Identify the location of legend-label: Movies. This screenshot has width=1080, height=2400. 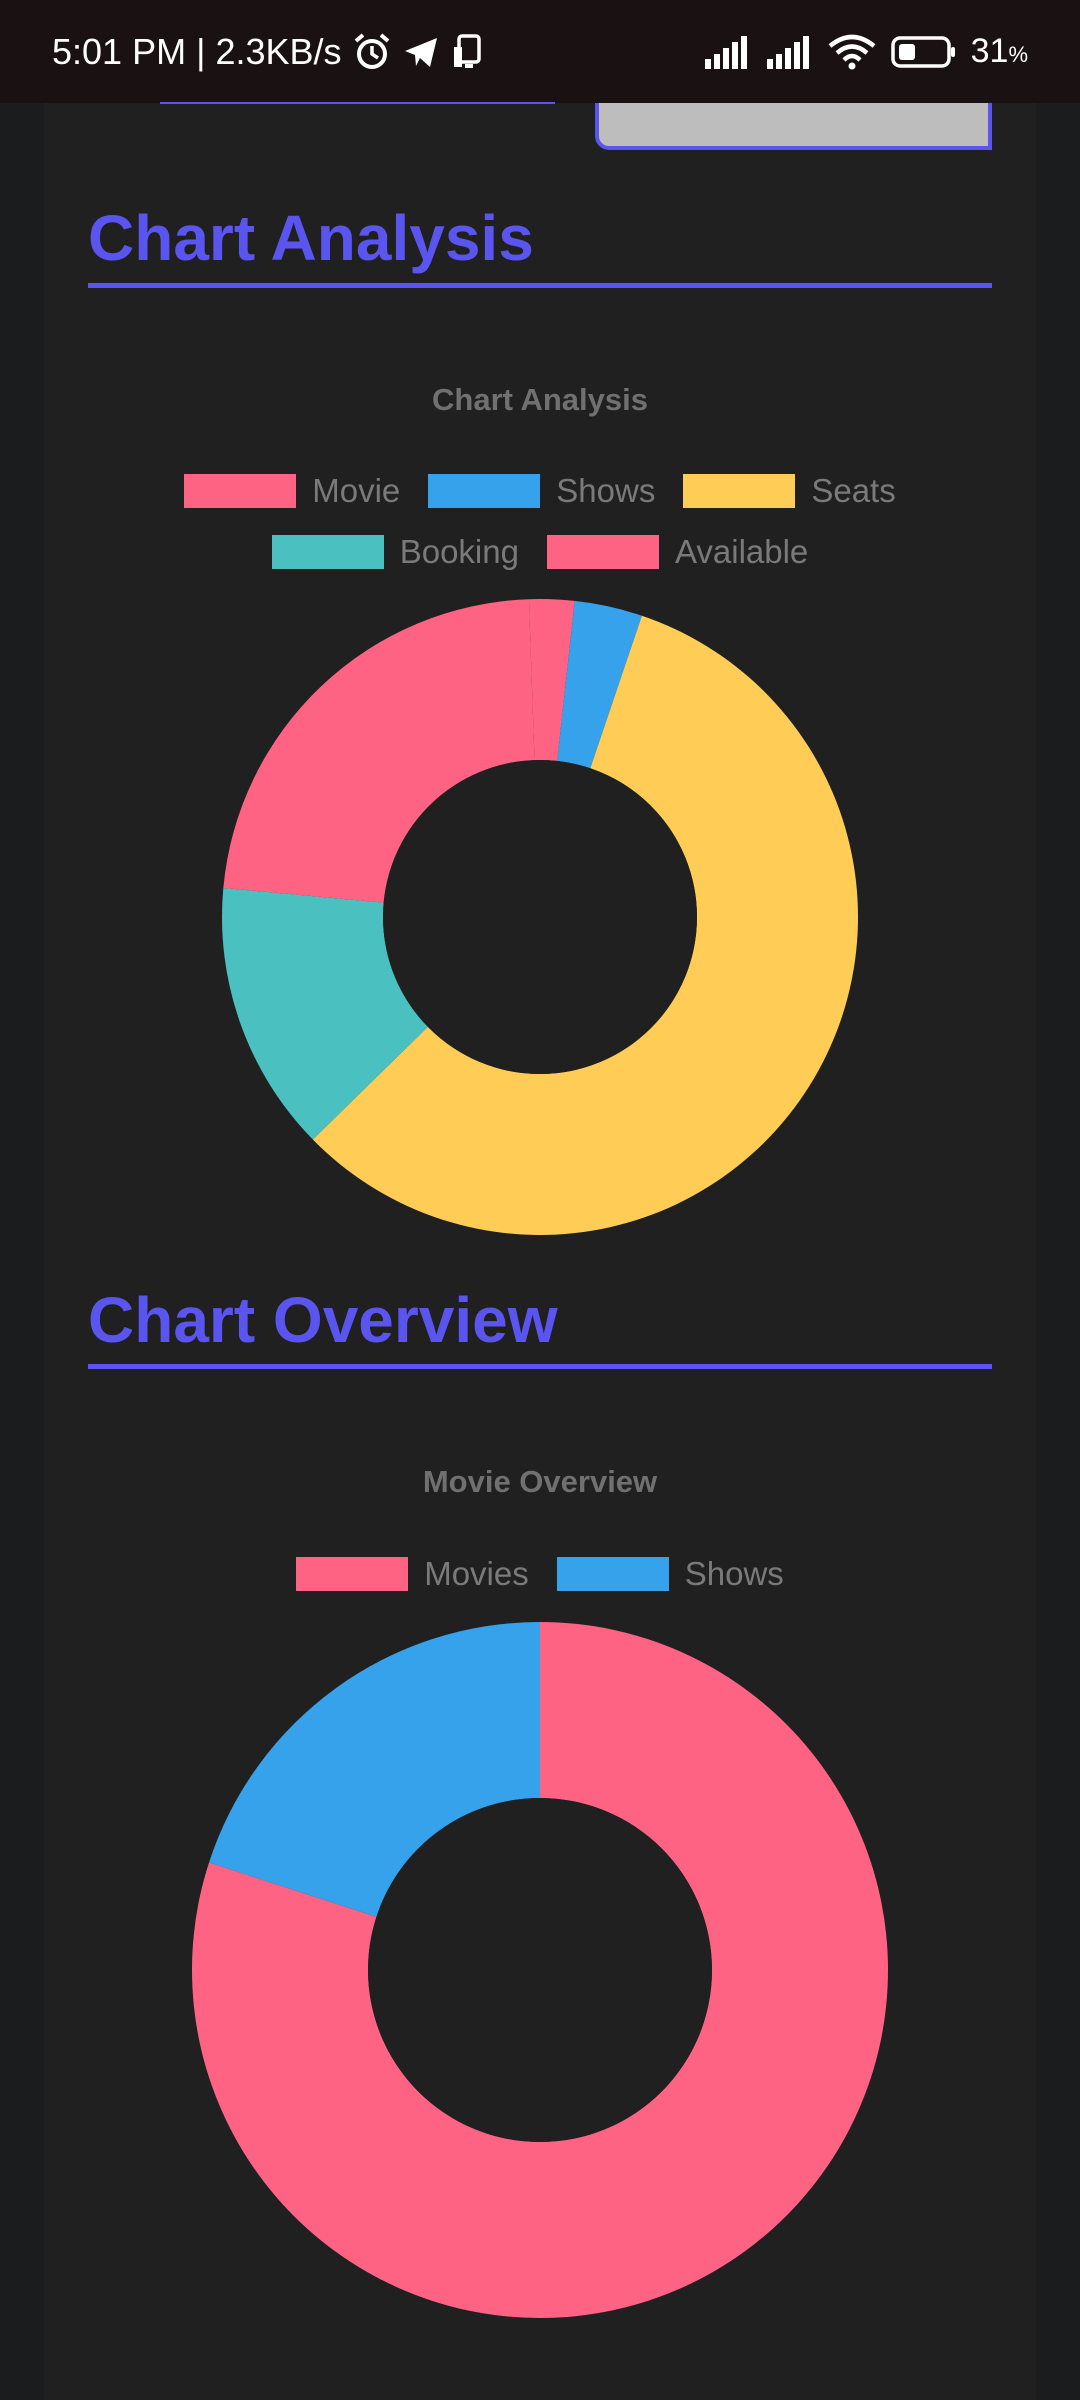
(476, 1573).